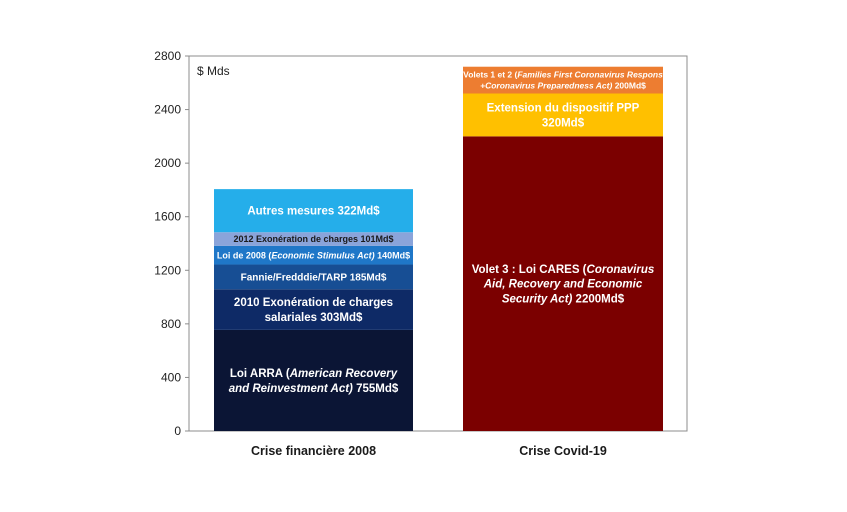 The image size is (847, 512). I want to click on bar-segment-label-part: Fannie/Fredddie/TARP 185Md$, so click(314, 277).